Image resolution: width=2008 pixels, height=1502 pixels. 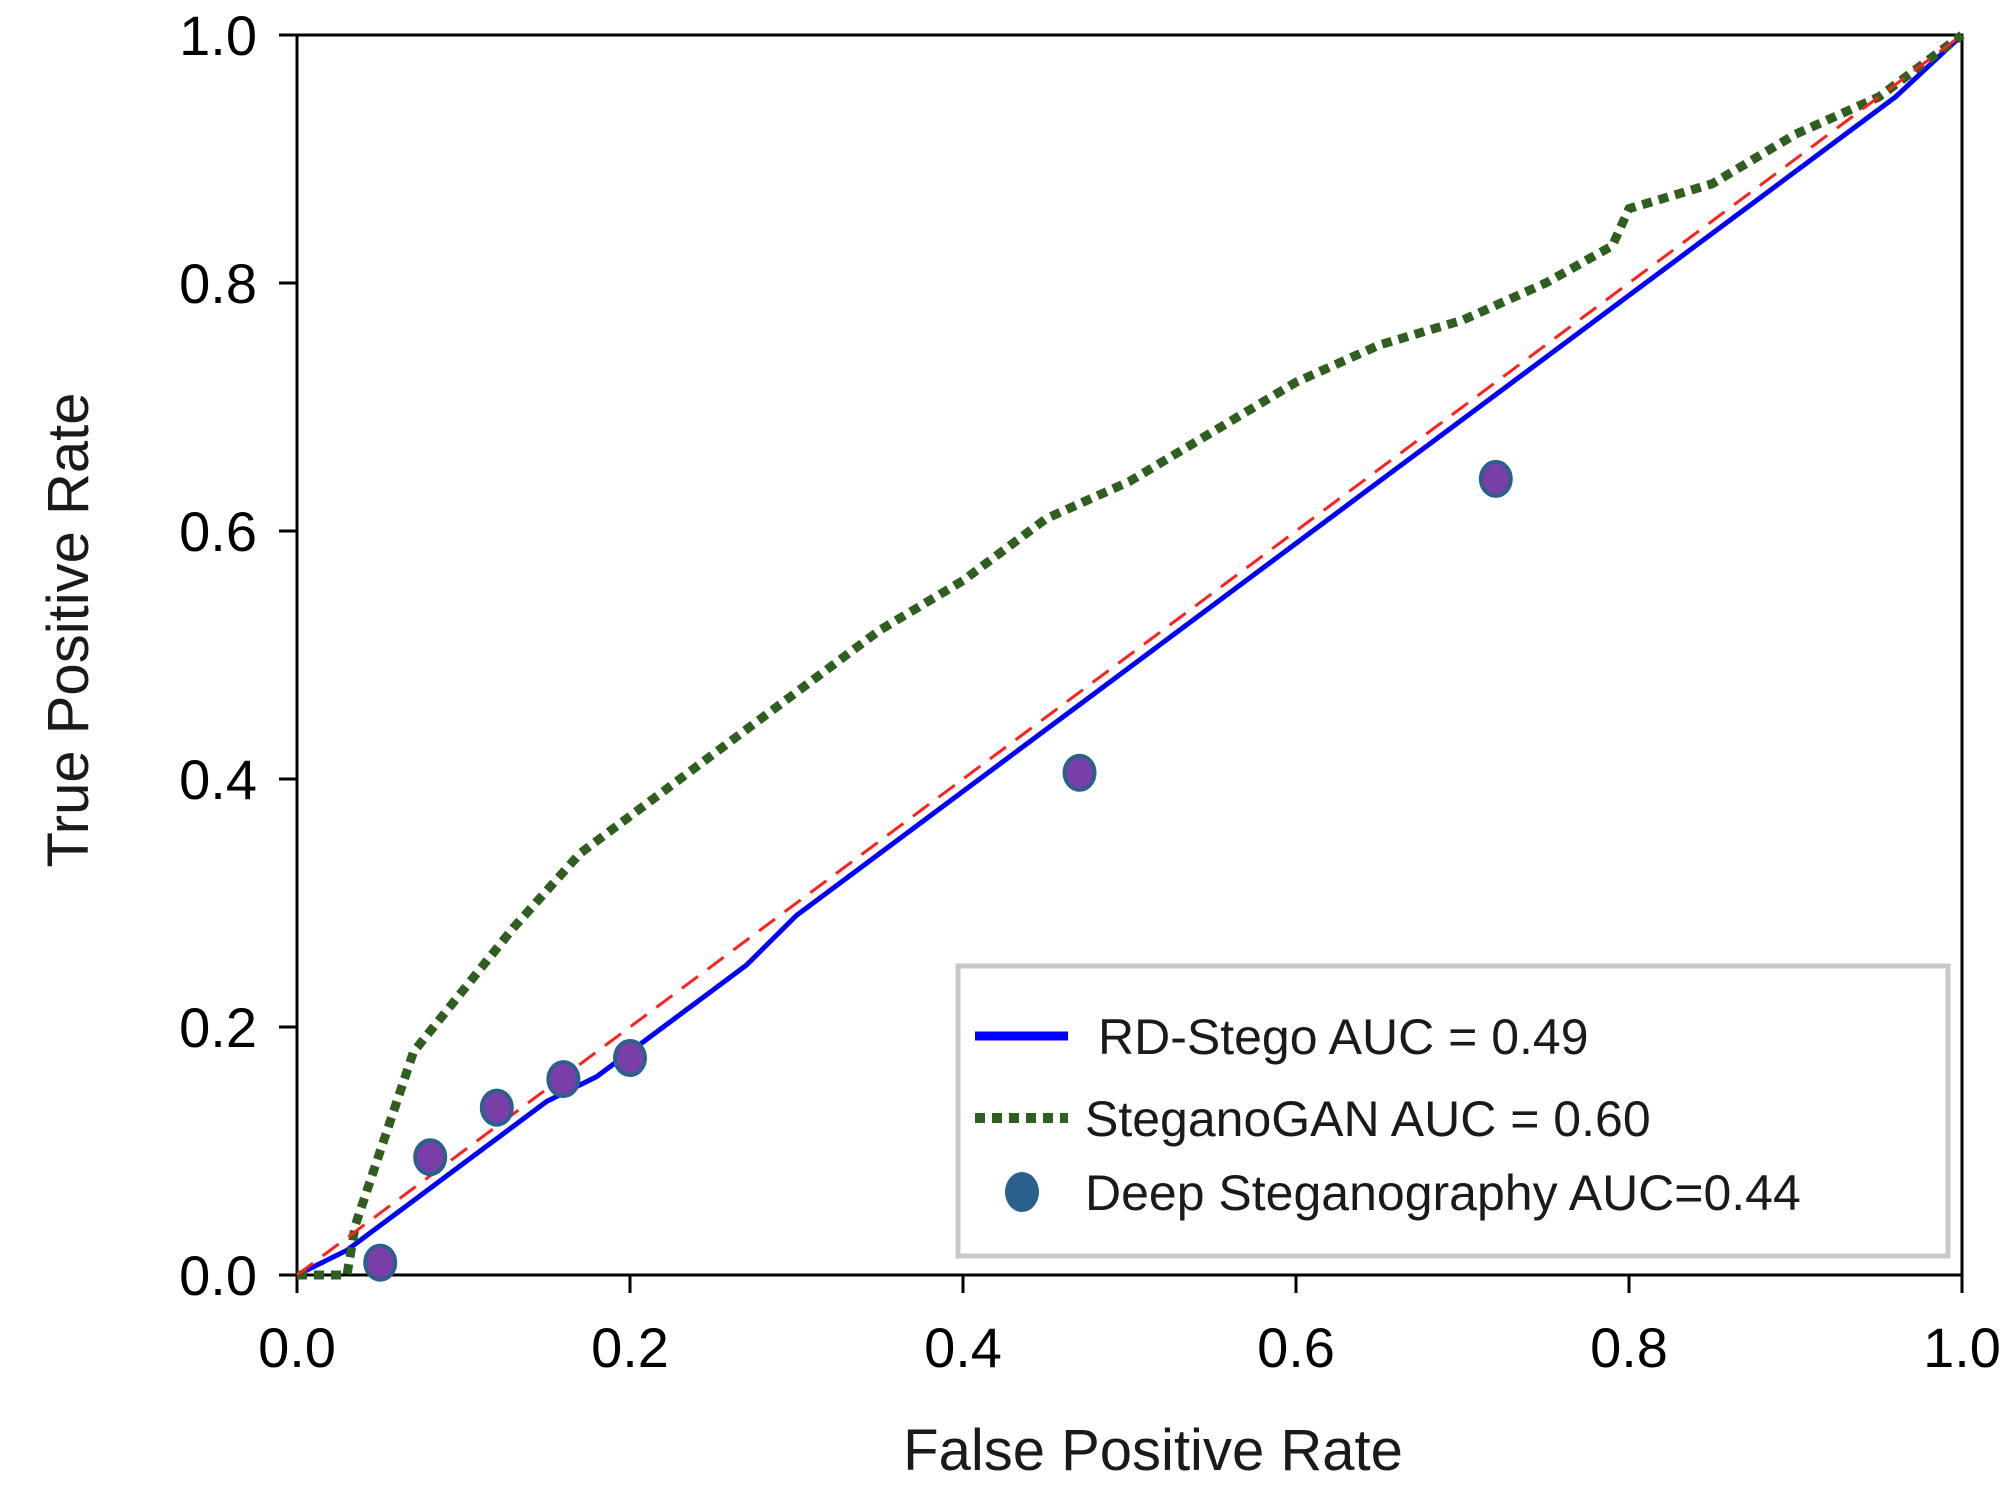 I want to click on y-tick-label: 0.2, so click(x=218, y=1027).